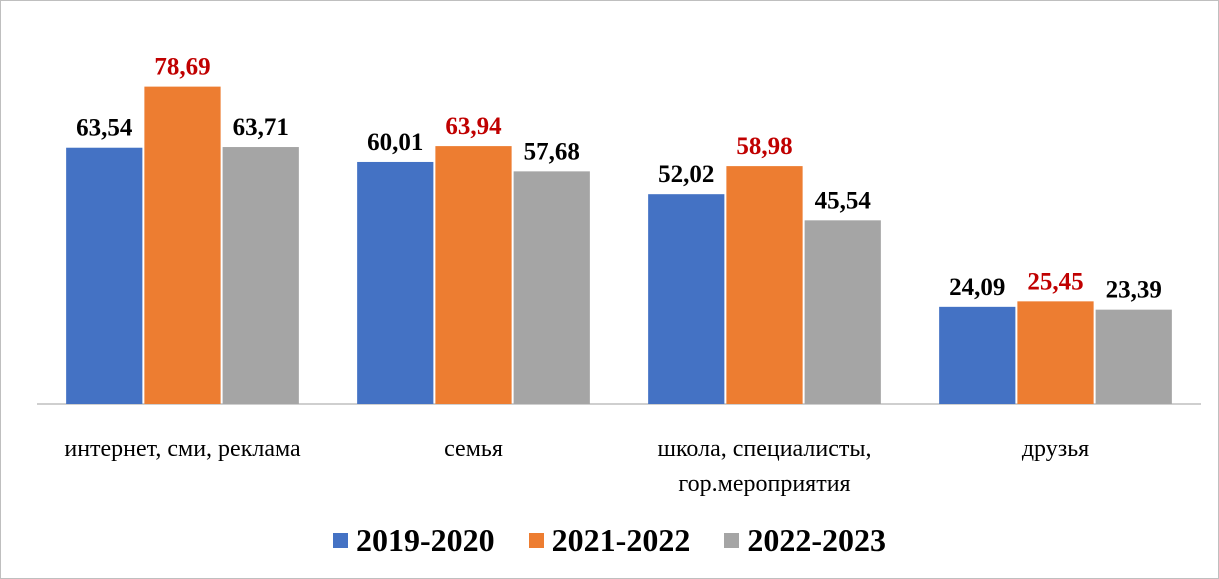  I want to click on value-label: 57,68, so click(552, 151).